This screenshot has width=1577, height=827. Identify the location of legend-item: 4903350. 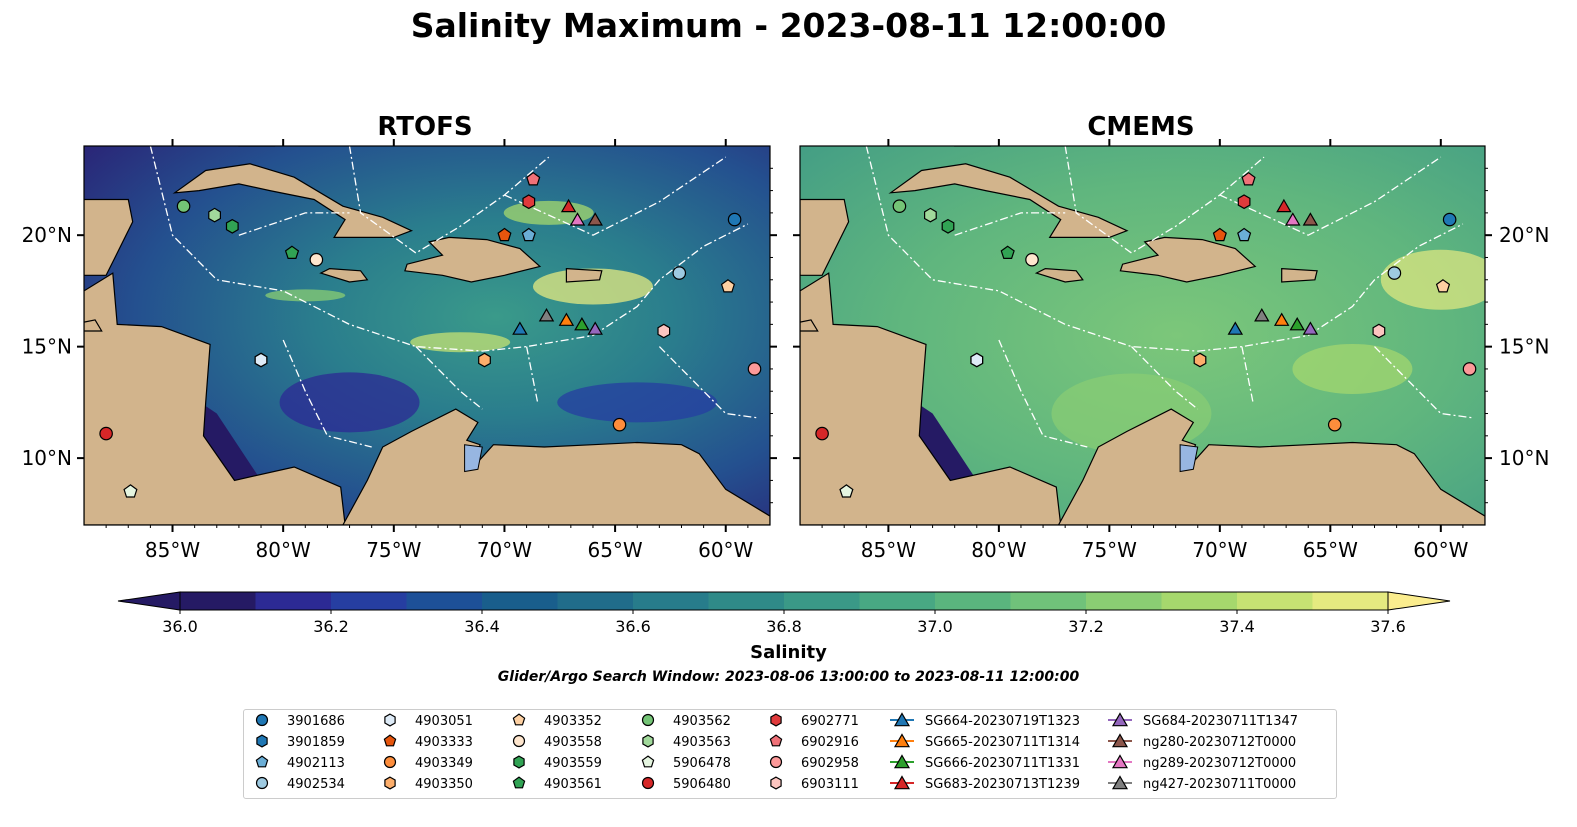
(428, 784).